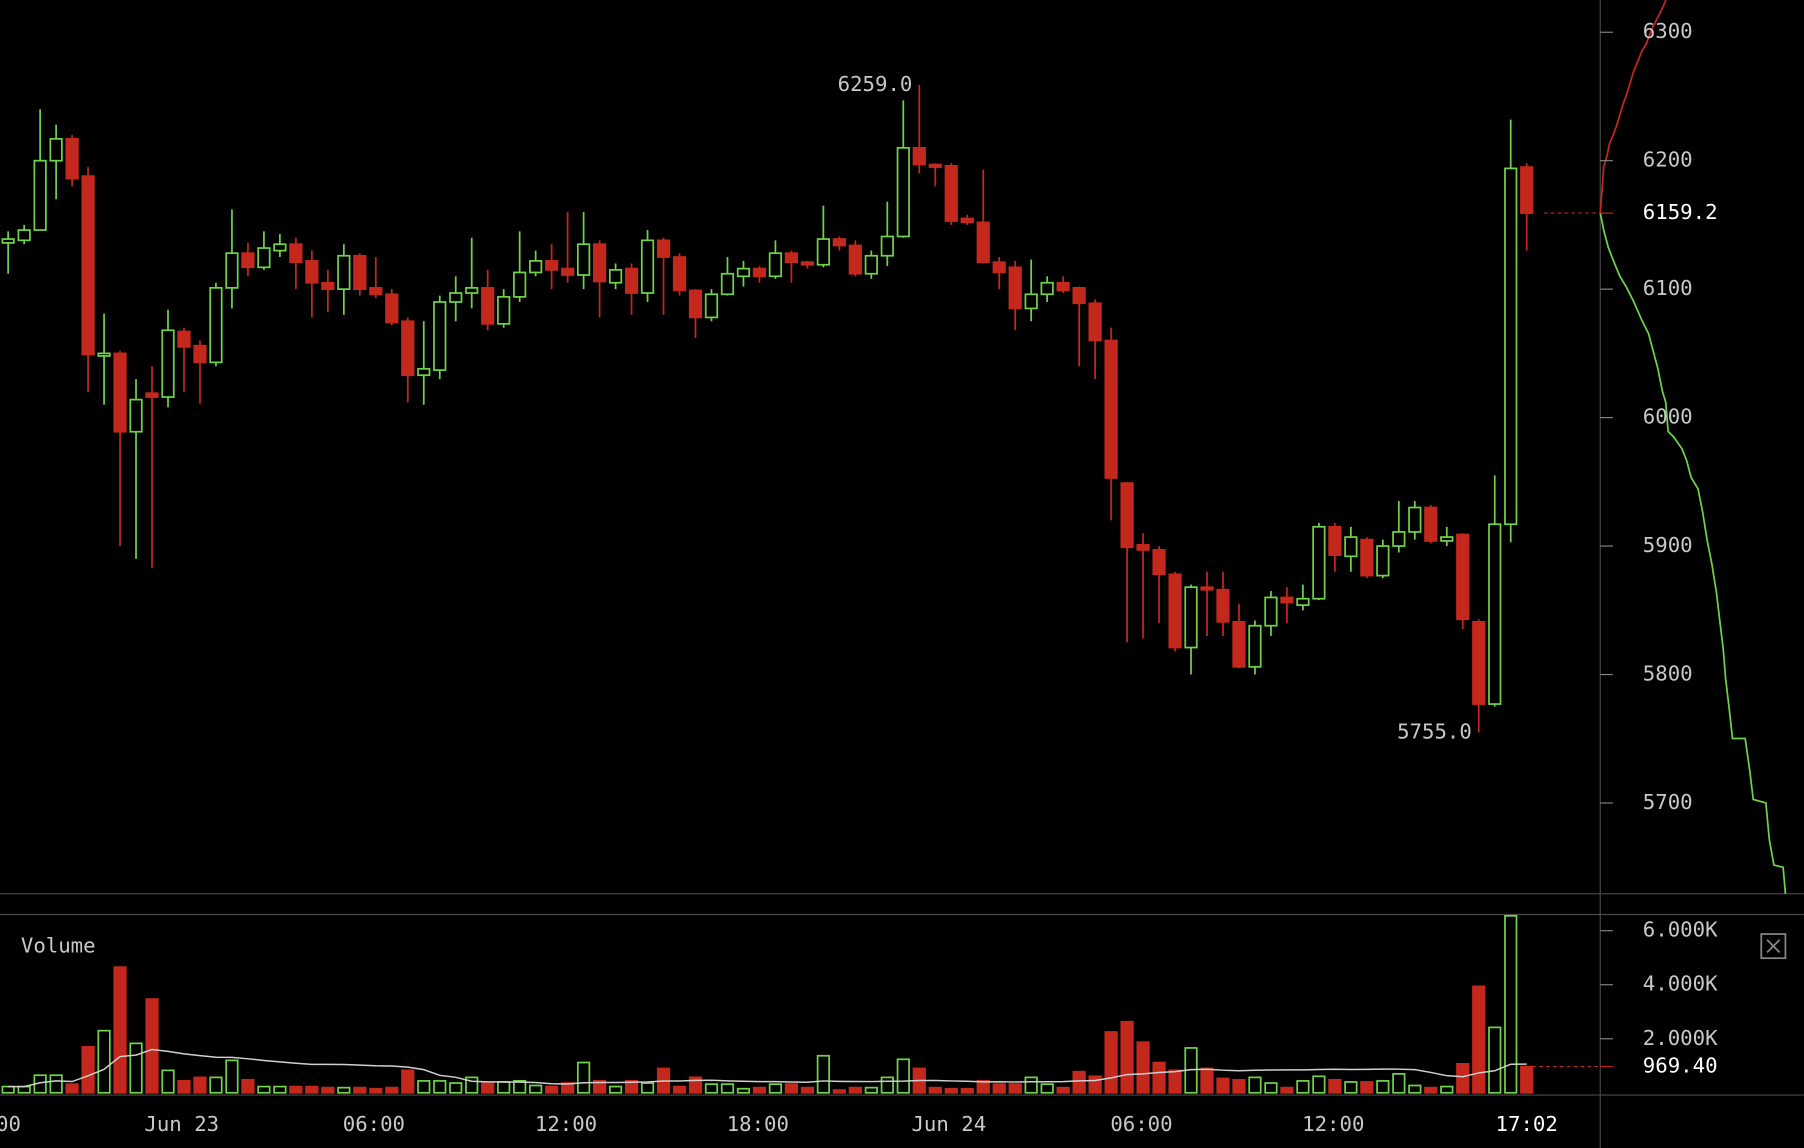  Describe the element at coordinates (1434, 731) in the screenshot. I see `low-label: 5755.0` at that location.